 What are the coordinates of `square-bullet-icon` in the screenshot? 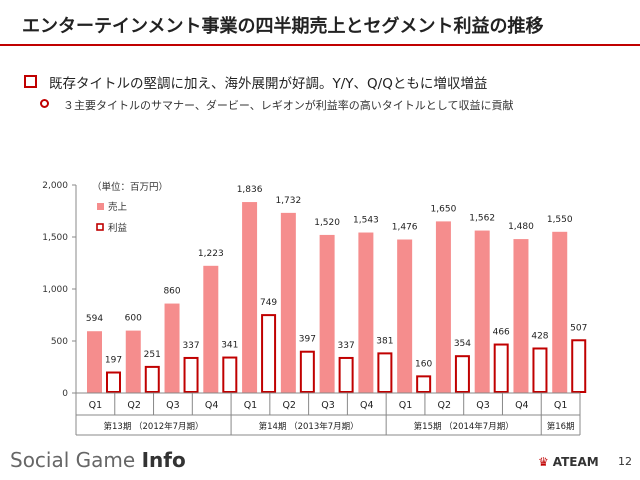 It's located at (30, 81).